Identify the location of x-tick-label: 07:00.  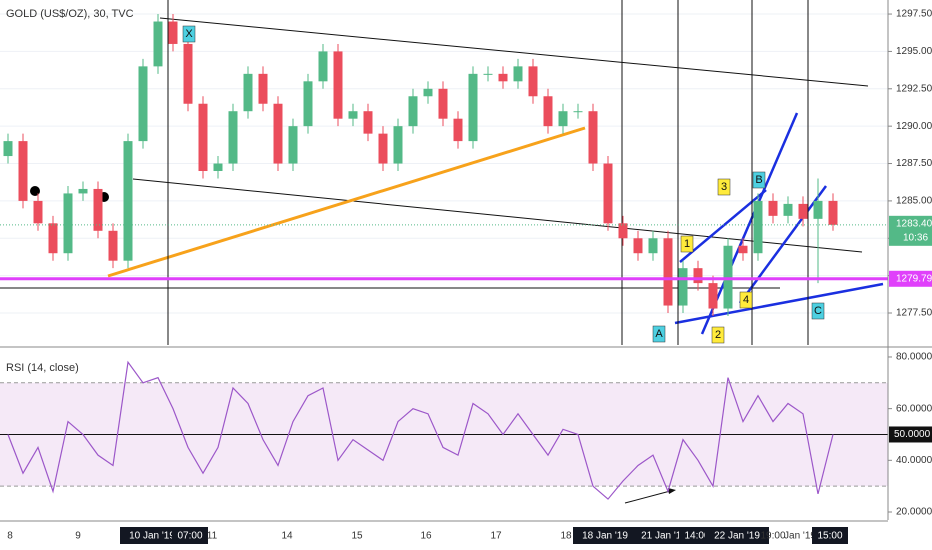
(189, 536).